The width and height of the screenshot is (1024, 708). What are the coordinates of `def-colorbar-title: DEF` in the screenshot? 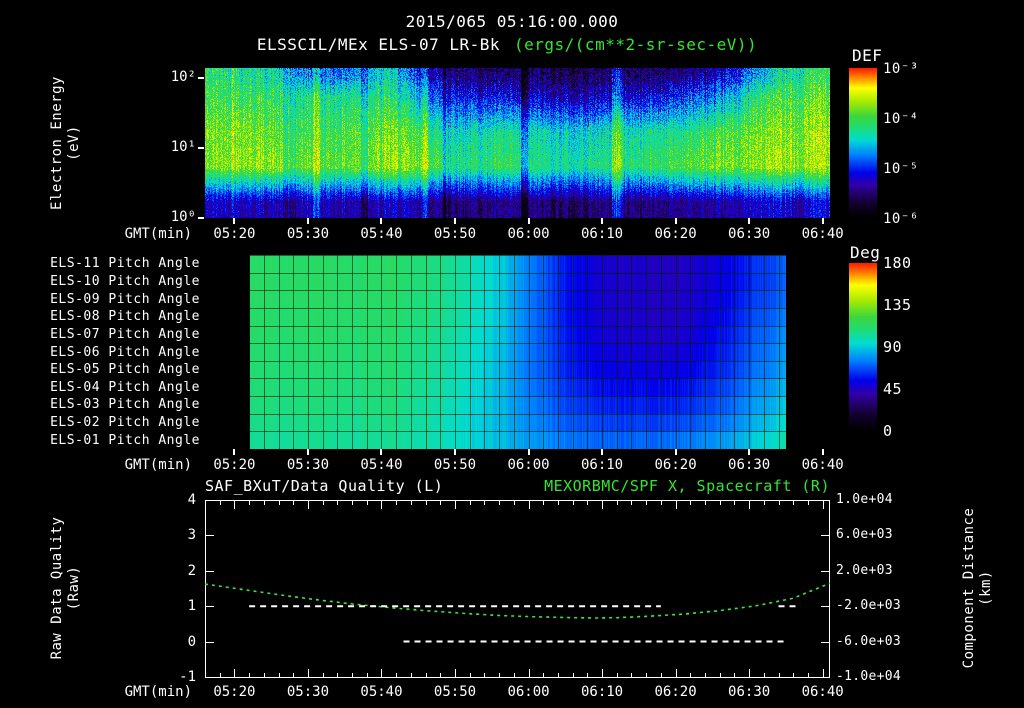 It's located at (867, 55).